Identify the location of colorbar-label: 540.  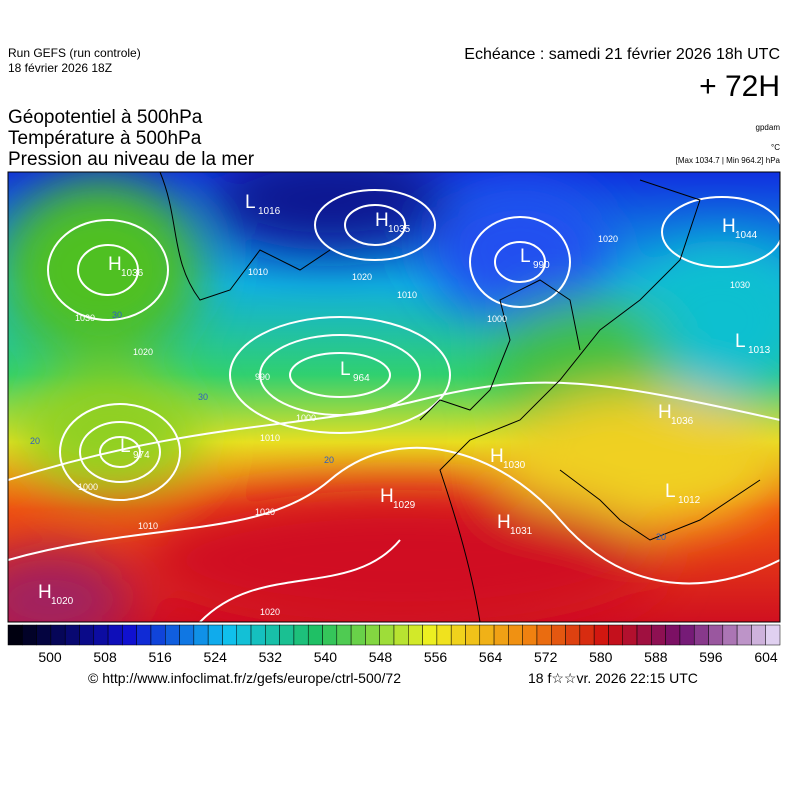
(326, 657).